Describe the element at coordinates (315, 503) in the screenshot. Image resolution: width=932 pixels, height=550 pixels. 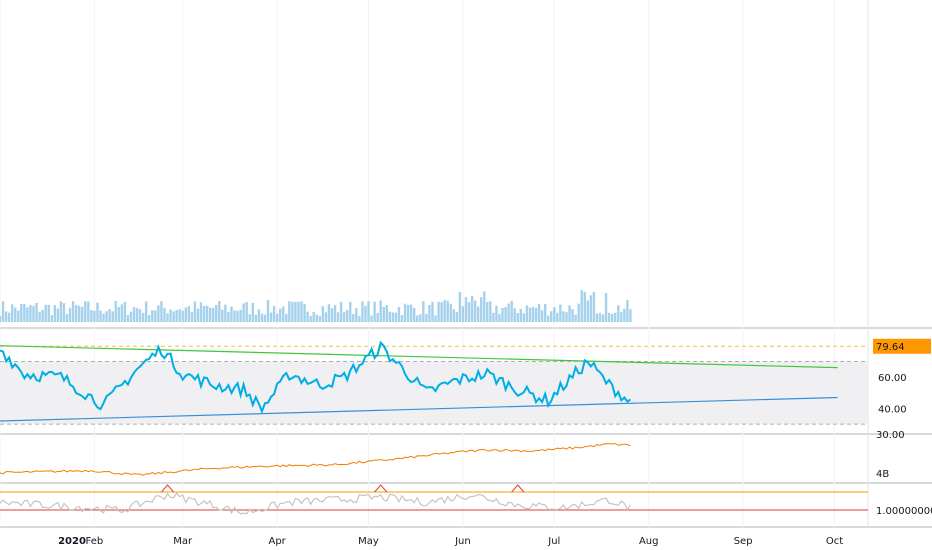
I see `indicator4-line` at that location.